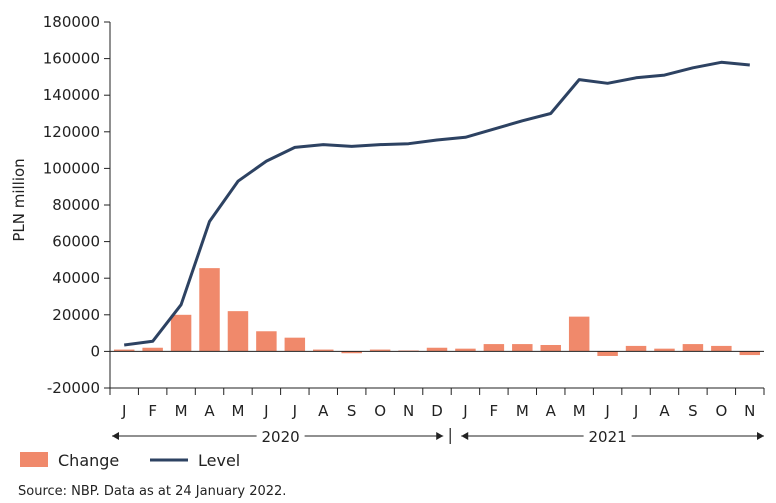  Describe the element at coordinates (34, 459) in the screenshot. I see `legend-swatch-change` at that location.